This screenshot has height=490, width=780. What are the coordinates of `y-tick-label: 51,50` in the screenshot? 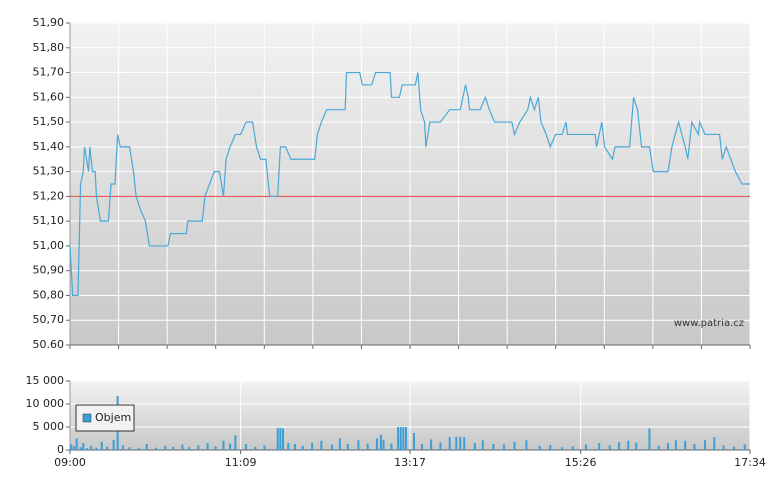 It's located at (49, 121).